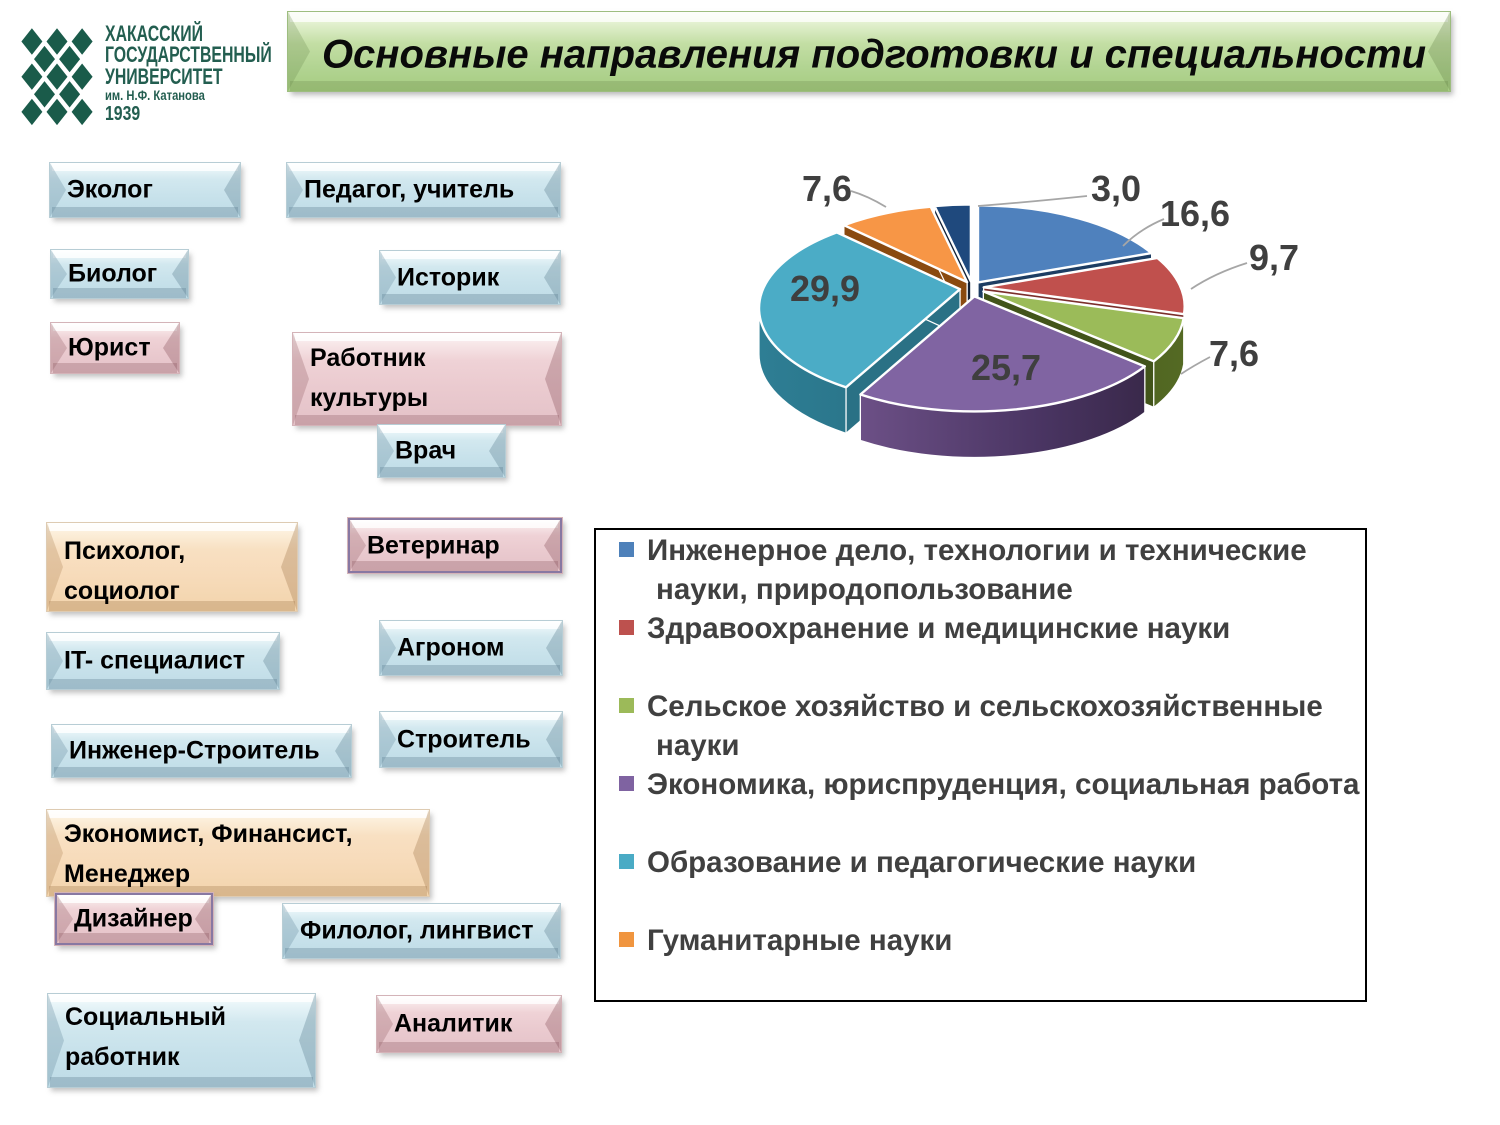 This screenshot has width=1500, height=1125. Describe the element at coordinates (825, 288) in the screenshot. I see `svg-text: 29,9` at that location.